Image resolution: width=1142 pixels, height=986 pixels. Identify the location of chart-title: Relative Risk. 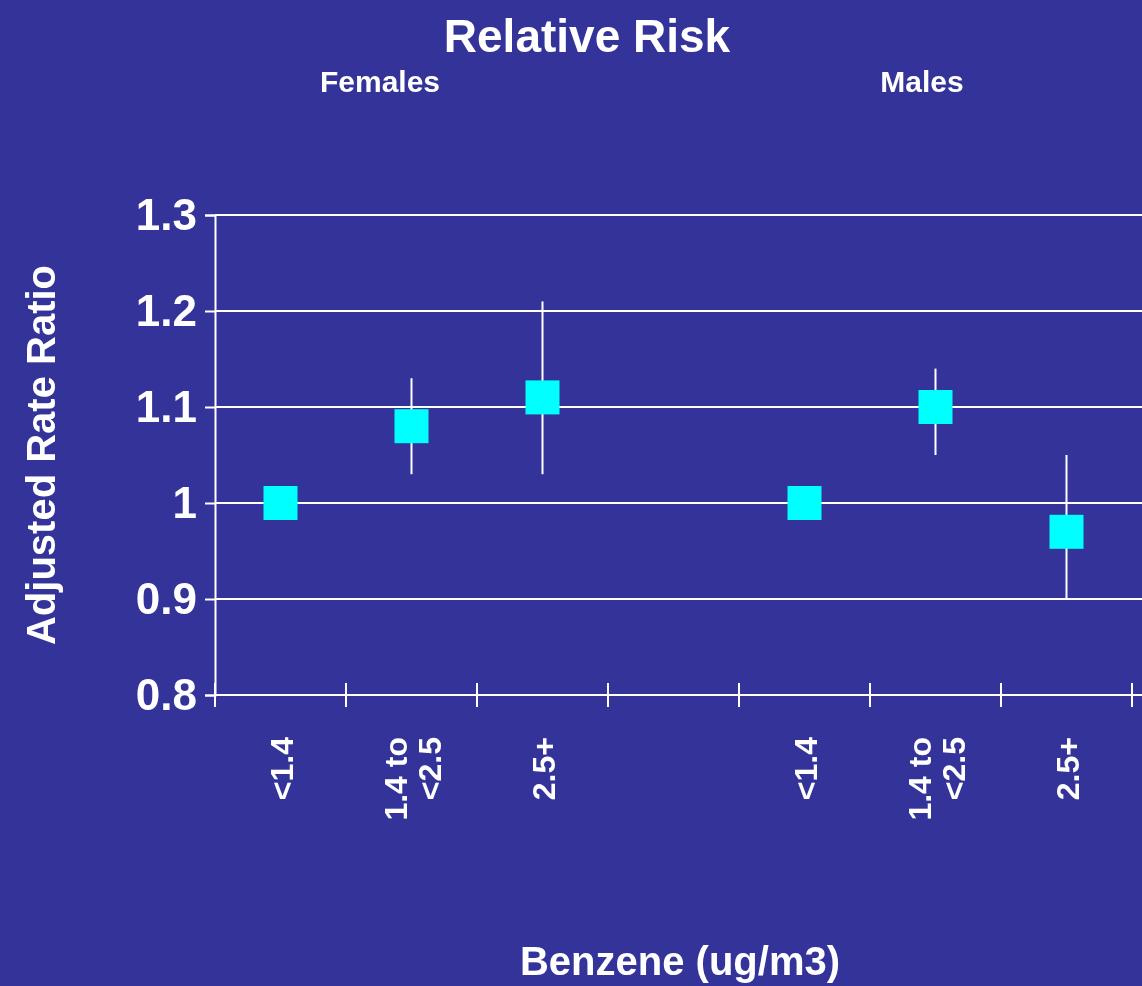
(587, 36).